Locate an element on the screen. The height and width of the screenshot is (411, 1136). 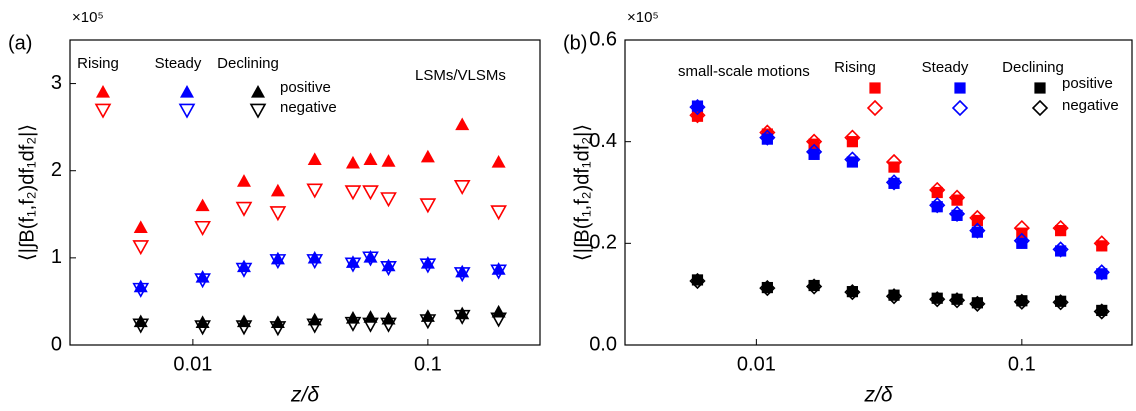
y-tick-label: 0.6 is located at coordinates (603, 39).